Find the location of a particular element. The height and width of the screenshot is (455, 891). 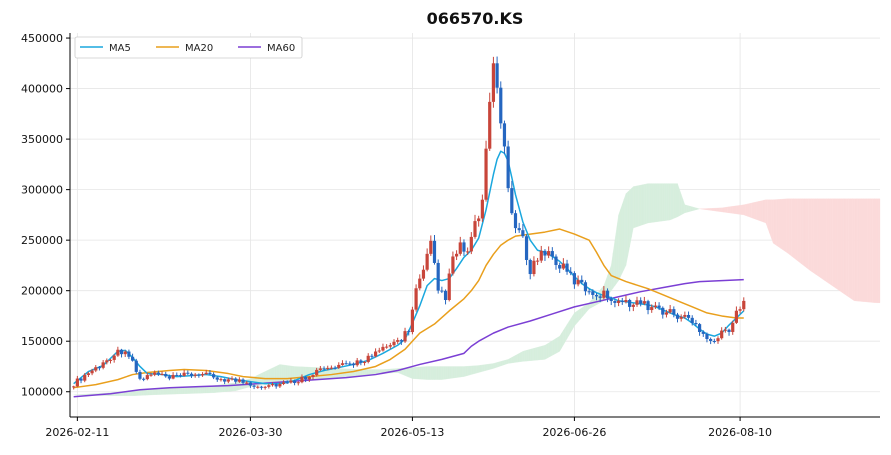

y-tick-label: 100000 is located at coordinates (42, 392).